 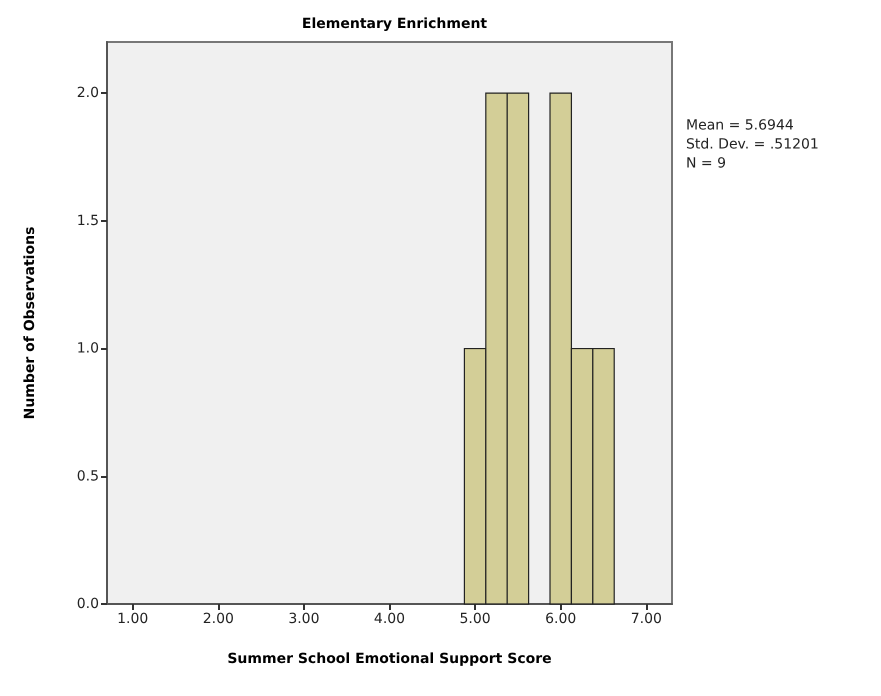 What do you see at coordinates (752, 144) in the screenshot?
I see `text: Std. Dev. = .51201` at bounding box center [752, 144].